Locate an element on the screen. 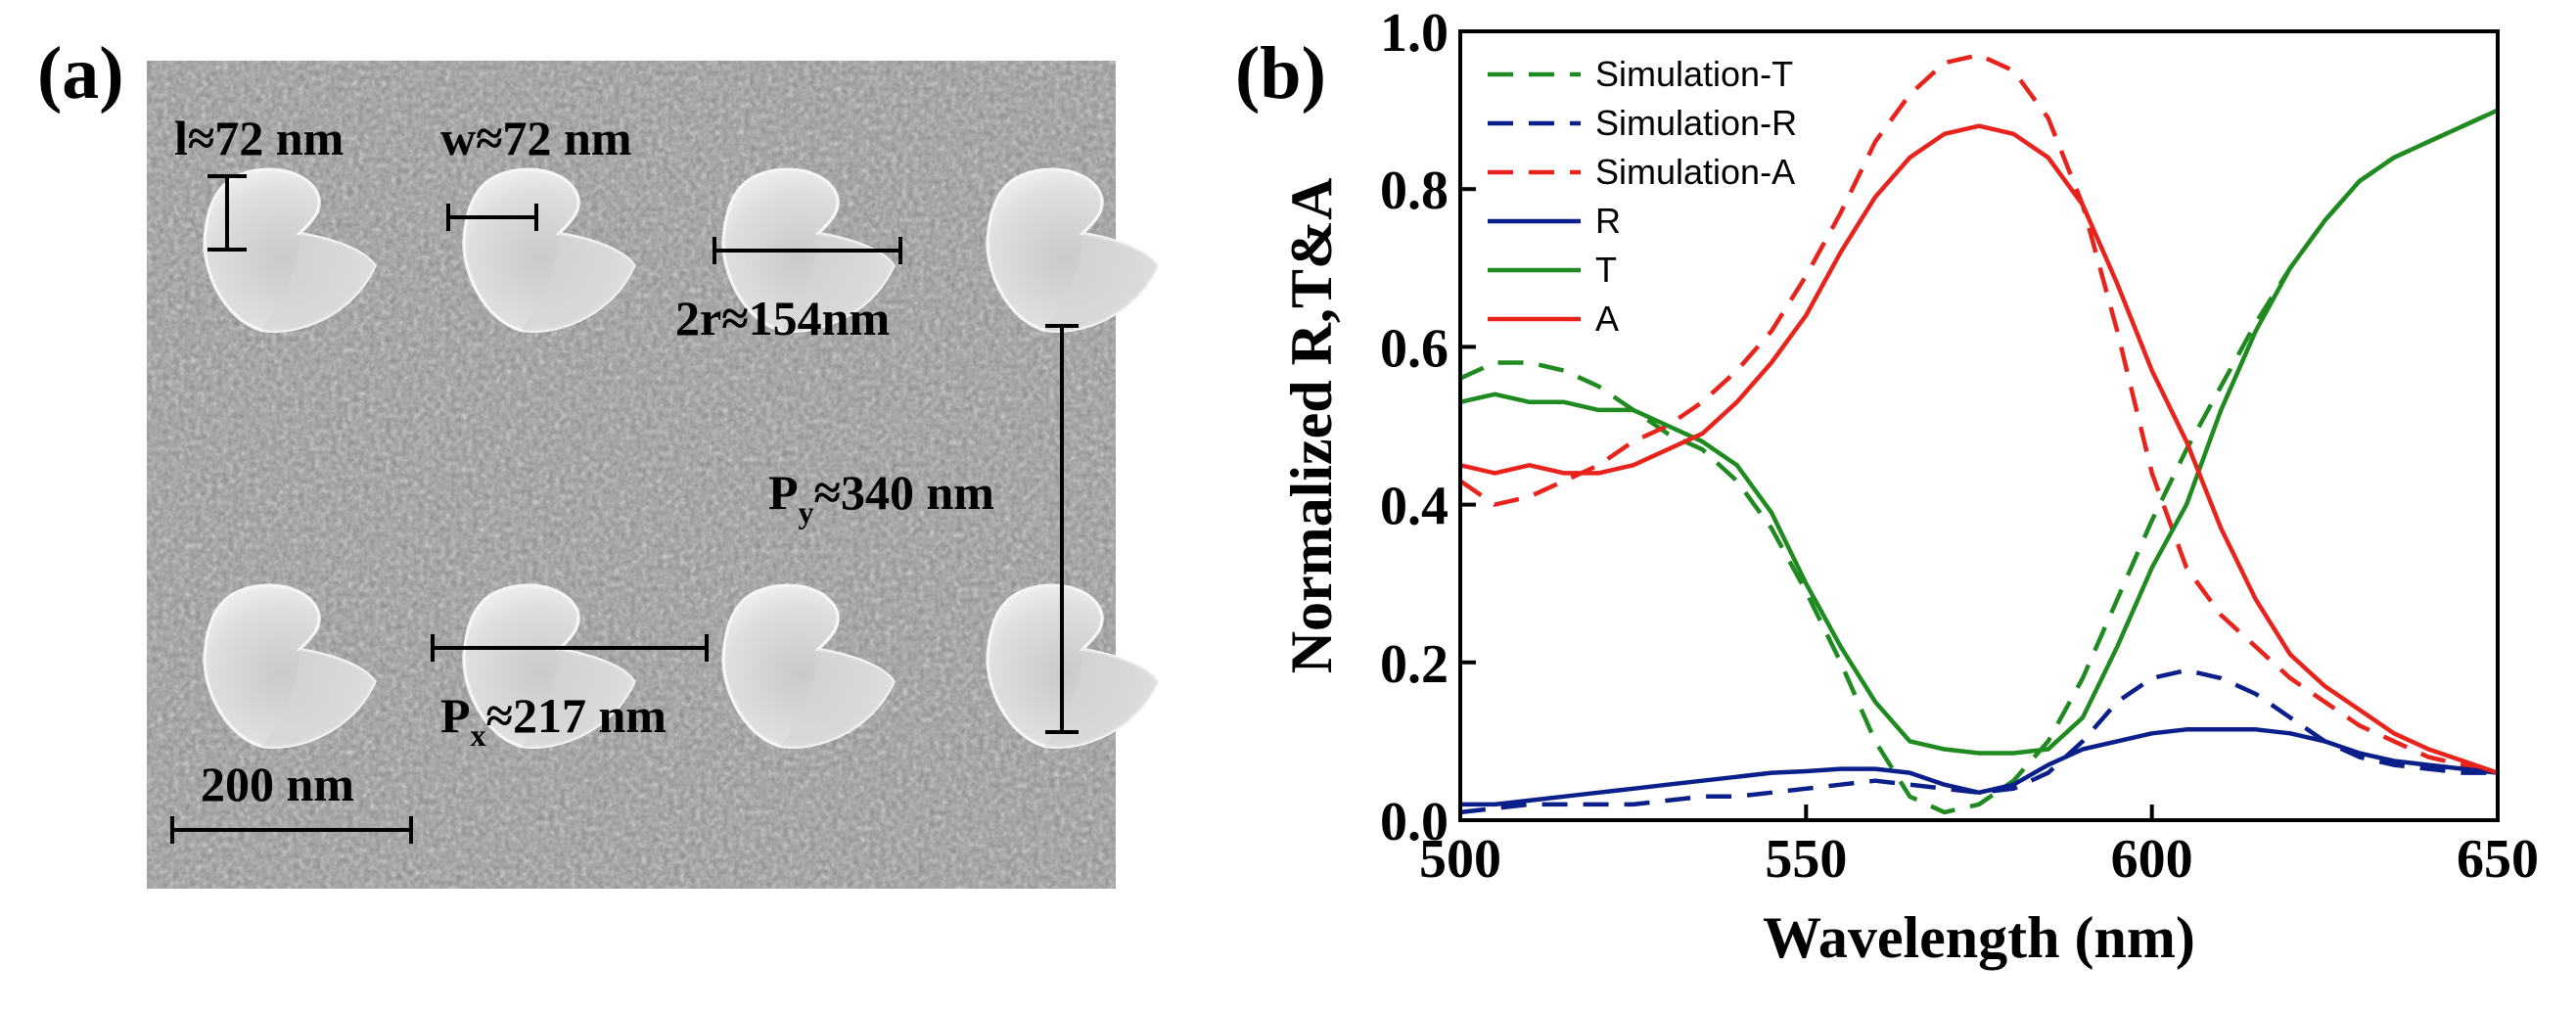  legend: Simulation-T Simulation-R Simulation-A RTA is located at coordinates (1642, 197).